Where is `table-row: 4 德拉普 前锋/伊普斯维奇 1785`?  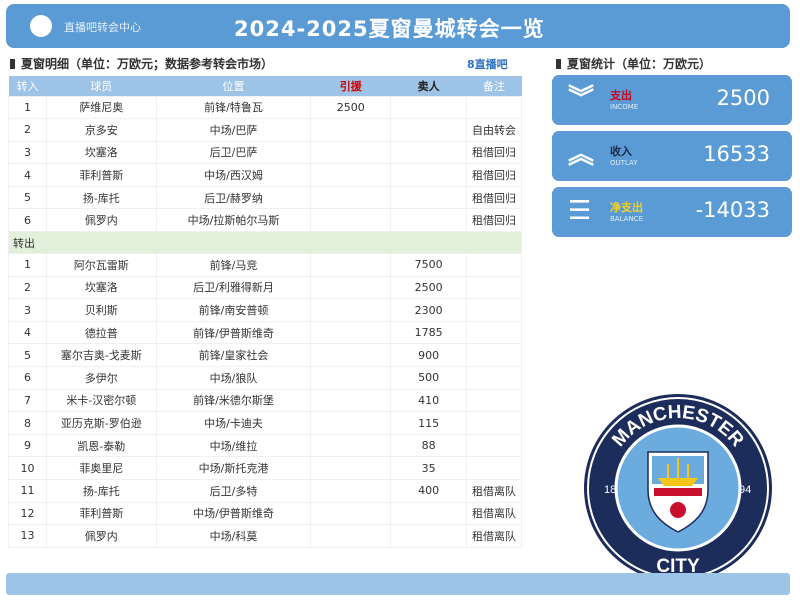 table-row: 4 德拉普 前锋/伊普斯维奇 1785 is located at coordinates (265, 332).